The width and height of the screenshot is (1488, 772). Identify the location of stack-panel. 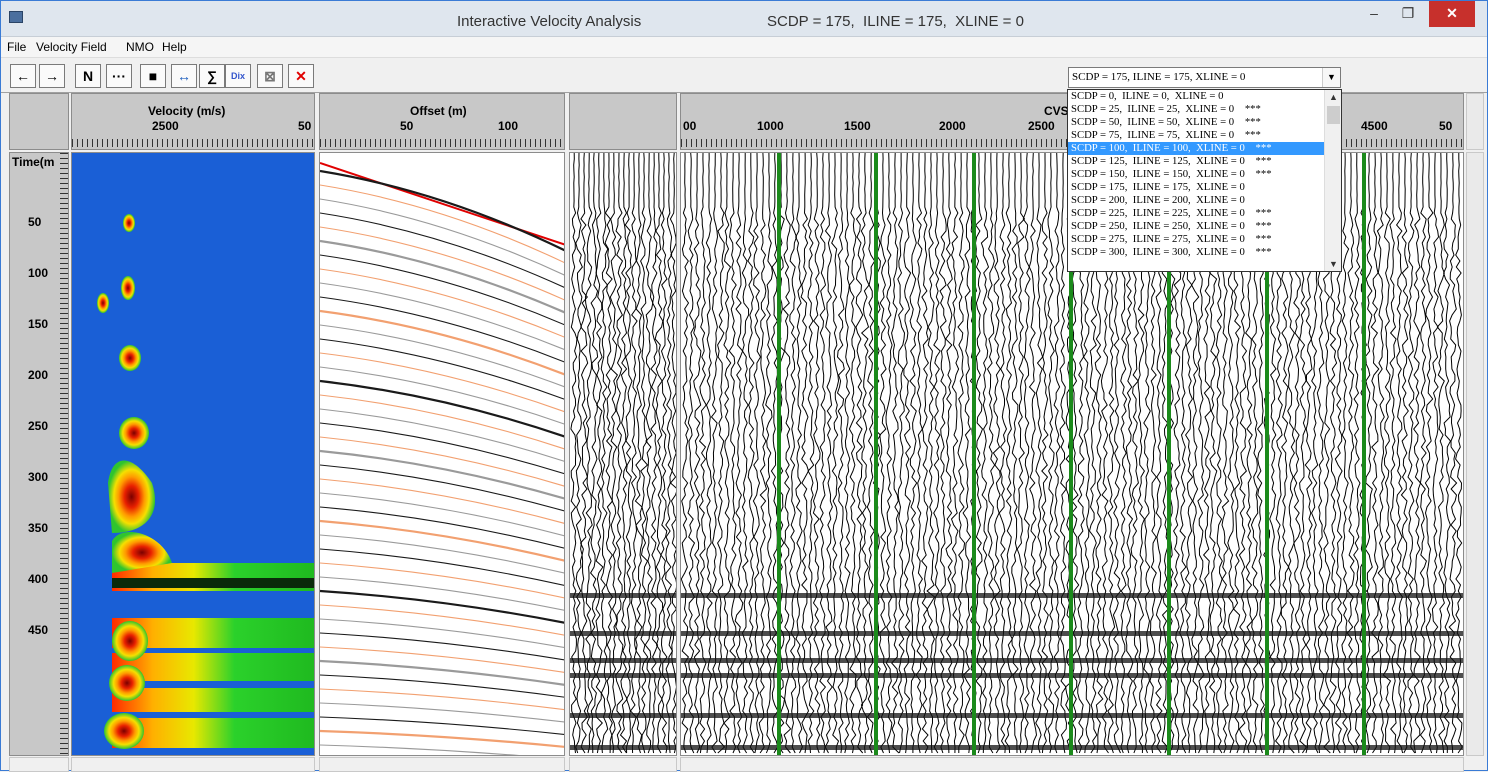
(623, 454).